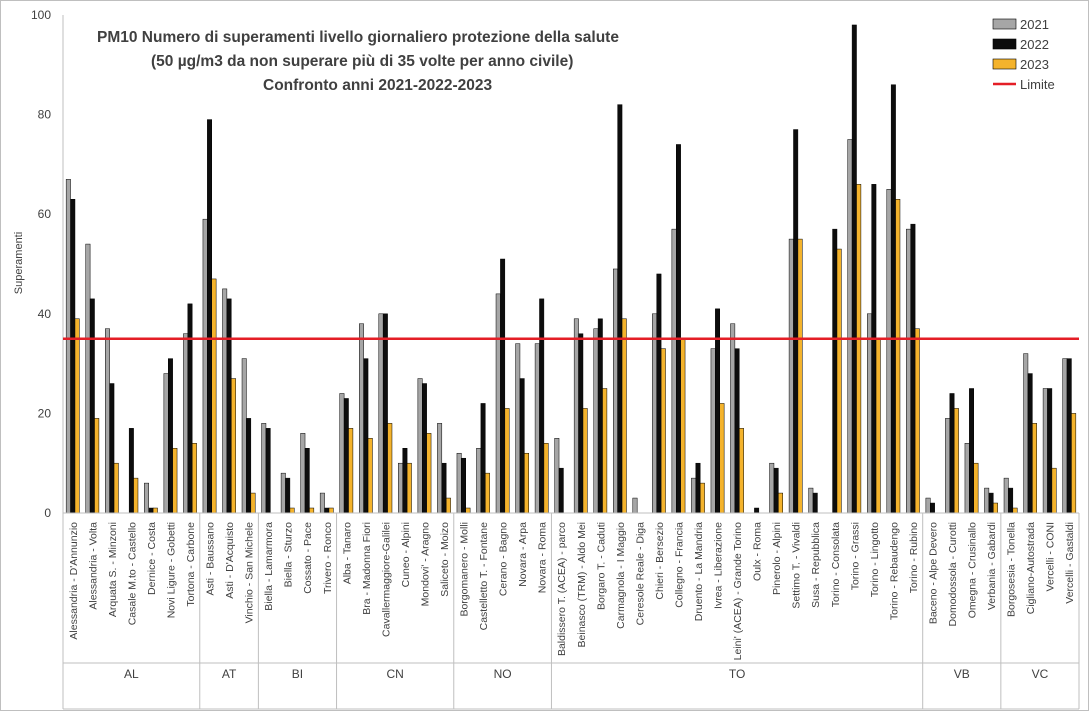  What do you see at coordinates (386, 579) in the screenshot?
I see `station-label: Cavallermaggiore-Galilei` at bounding box center [386, 579].